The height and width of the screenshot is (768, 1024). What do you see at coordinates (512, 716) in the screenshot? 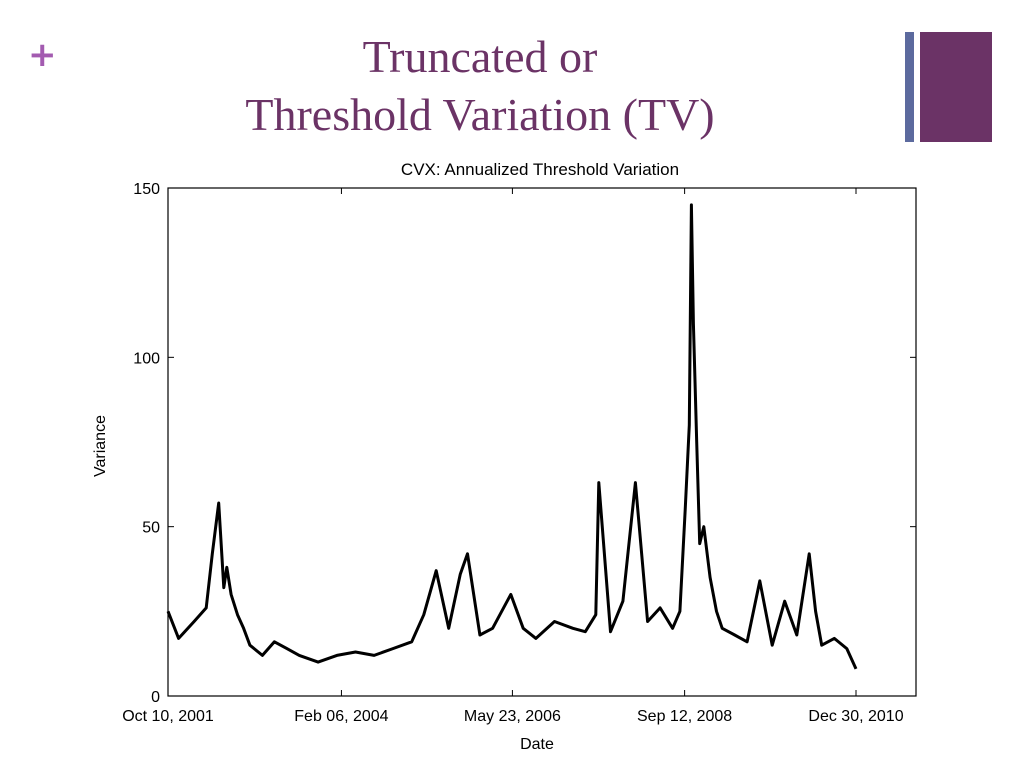
I see `x-tick-label: May 23, 2006` at bounding box center [512, 716].